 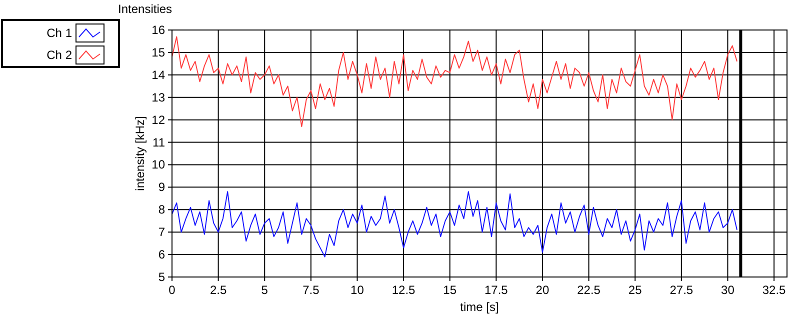 What do you see at coordinates (59, 33) in the screenshot?
I see `legend-label: Ch 1` at bounding box center [59, 33].